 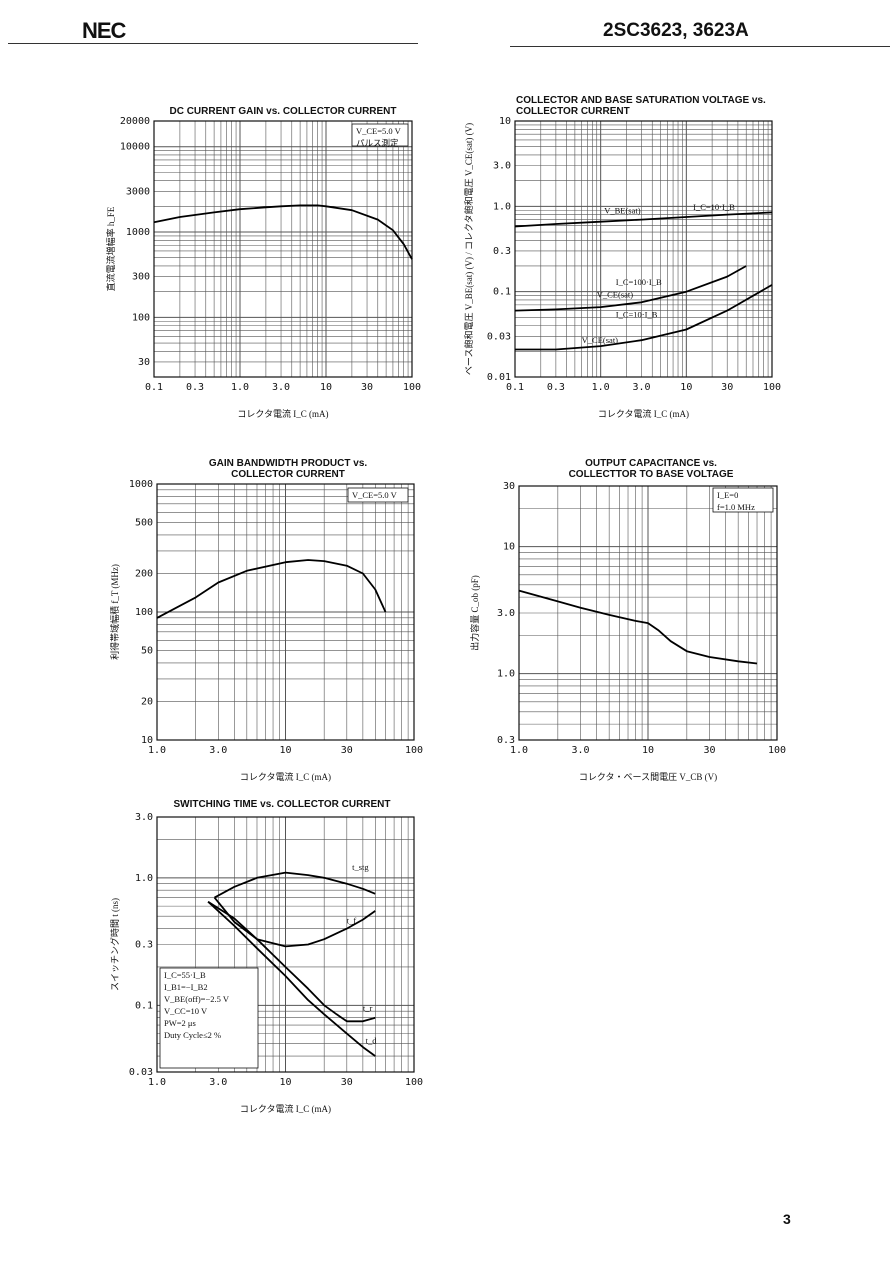 What do you see at coordinates (648, 777) in the screenshot?
I see `x-axis-label: コレクタ・ベース間電圧 V_CB (V)` at bounding box center [648, 777].